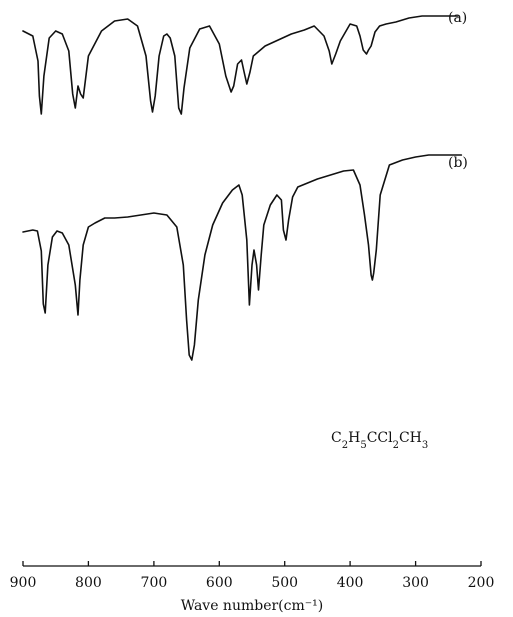 The image size is (513, 617). I want to click on x-tick-label: 500, so click(284, 583).